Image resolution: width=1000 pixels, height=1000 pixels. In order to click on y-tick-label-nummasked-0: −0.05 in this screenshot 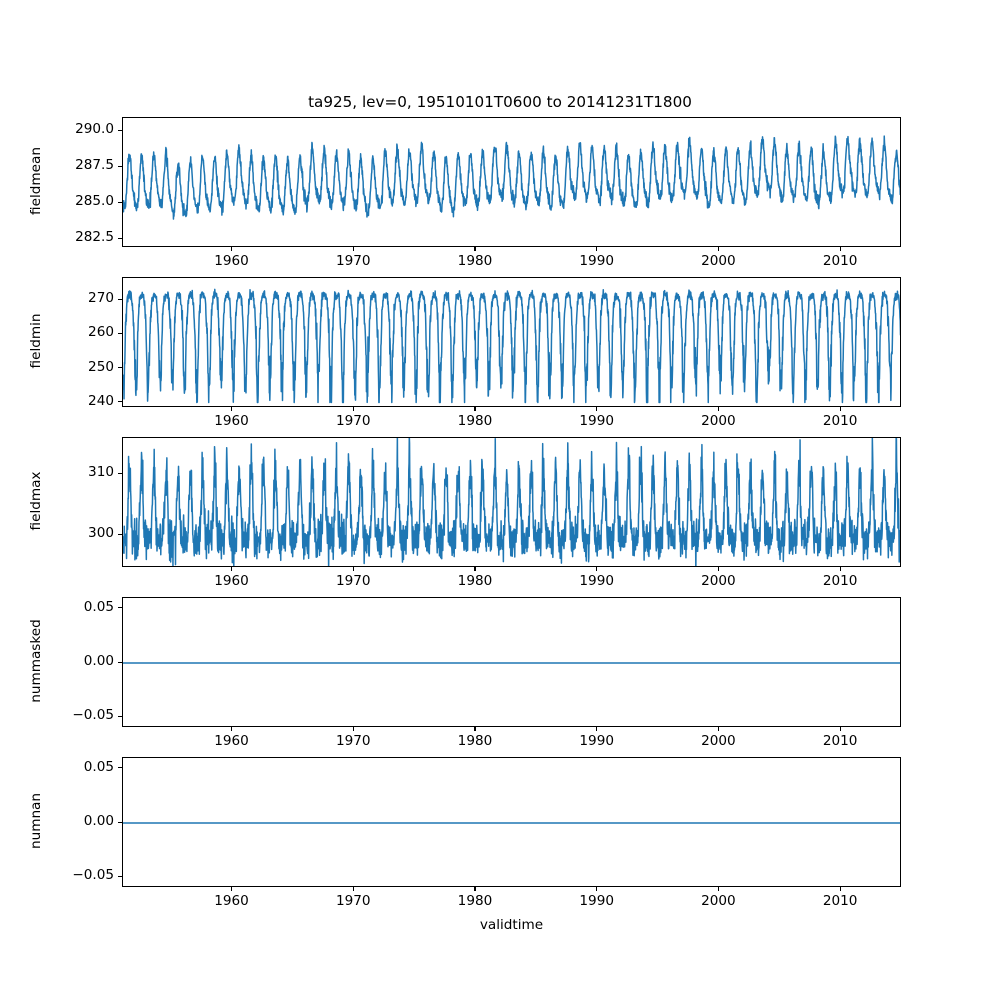, I will do `click(93, 715)`.